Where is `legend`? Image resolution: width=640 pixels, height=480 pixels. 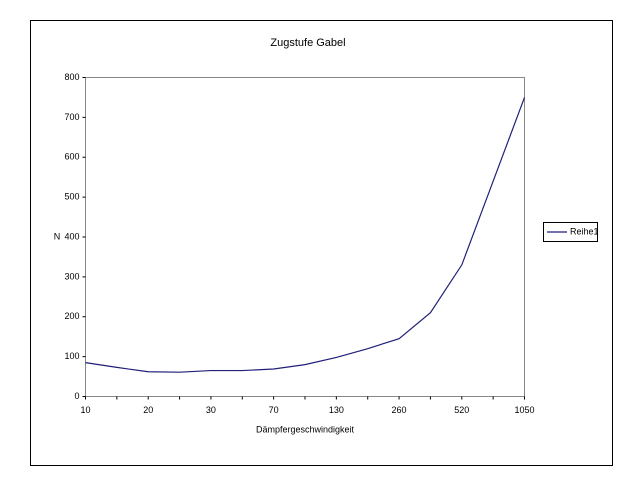 legend is located at coordinates (570, 232).